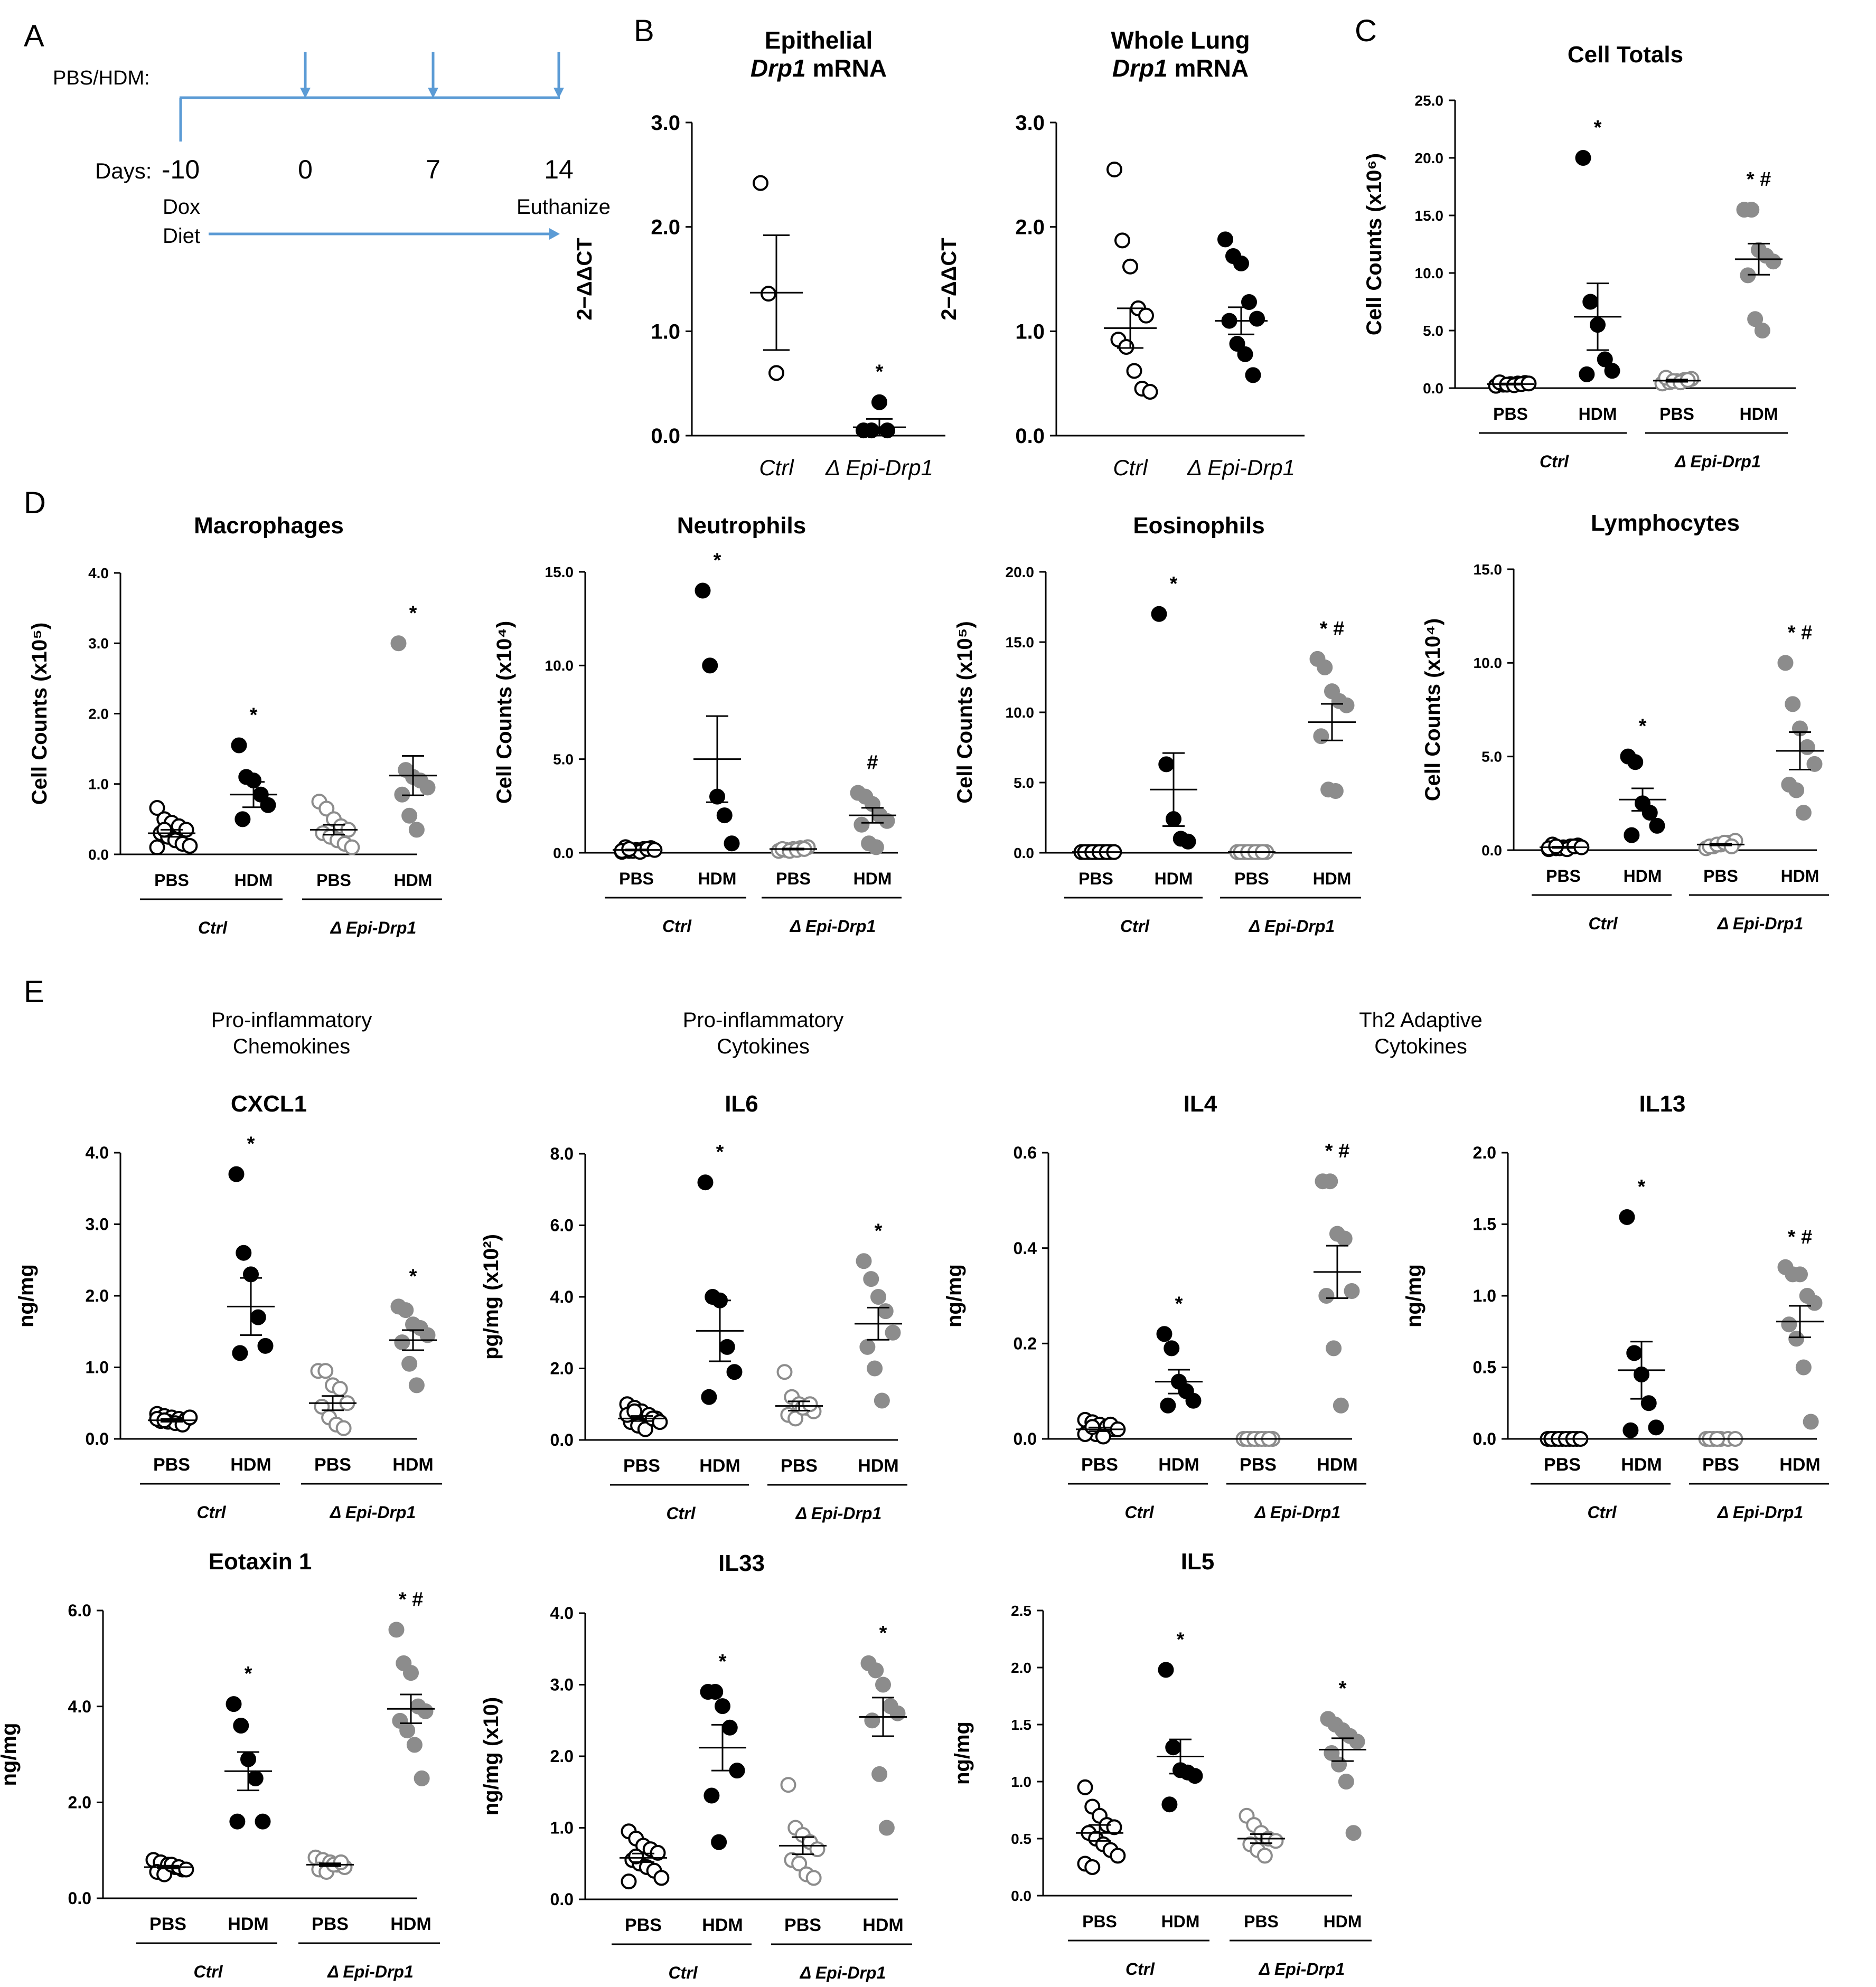  What do you see at coordinates (1484, 1368) in the screenshot?
I see `il13-y-tick-label: 0.5` at bounding box center [1484, 1368].